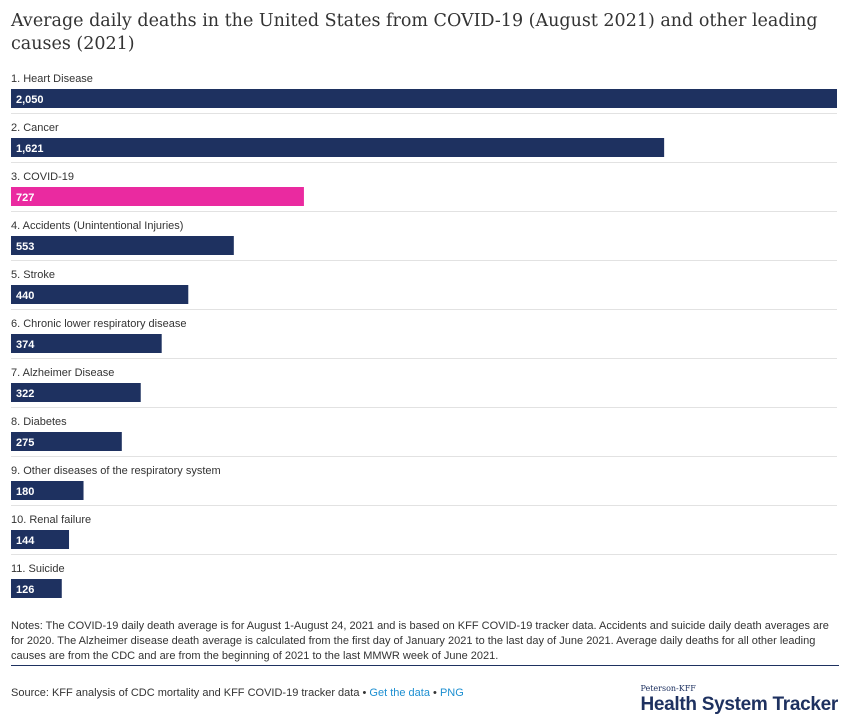 Image resolution: width=855 pixels, height=725 pixels. What do you see at coordinates (739, 704) in the screenshot?
I see `brand-big-text: Health System Tracker` at bounding box center [739, 704].